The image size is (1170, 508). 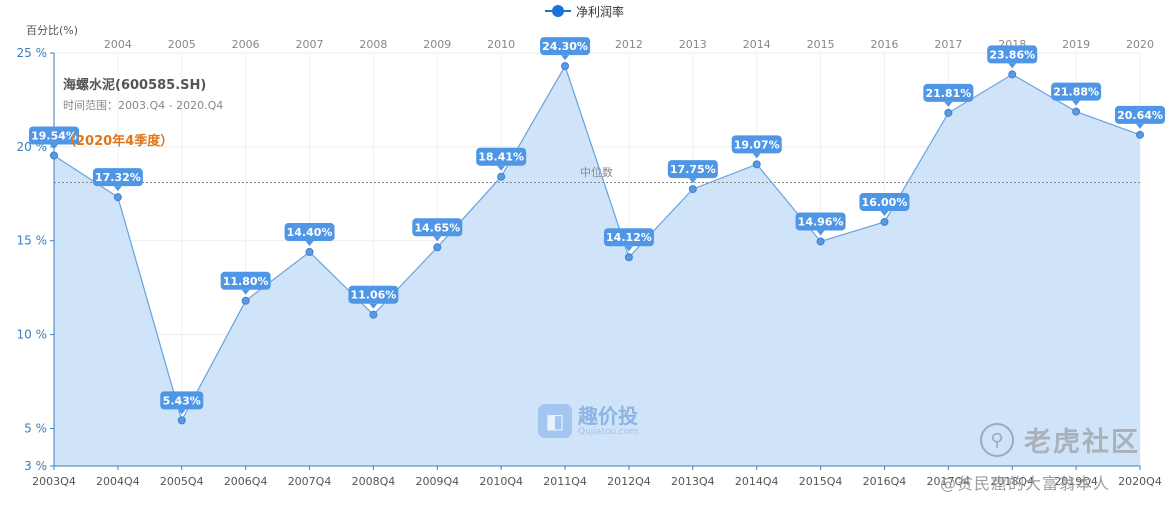 What do you see at coordinates (35, 428) in the screenshot?
I see `y-tick-label: 5 %` at bounding box center [35, 428].